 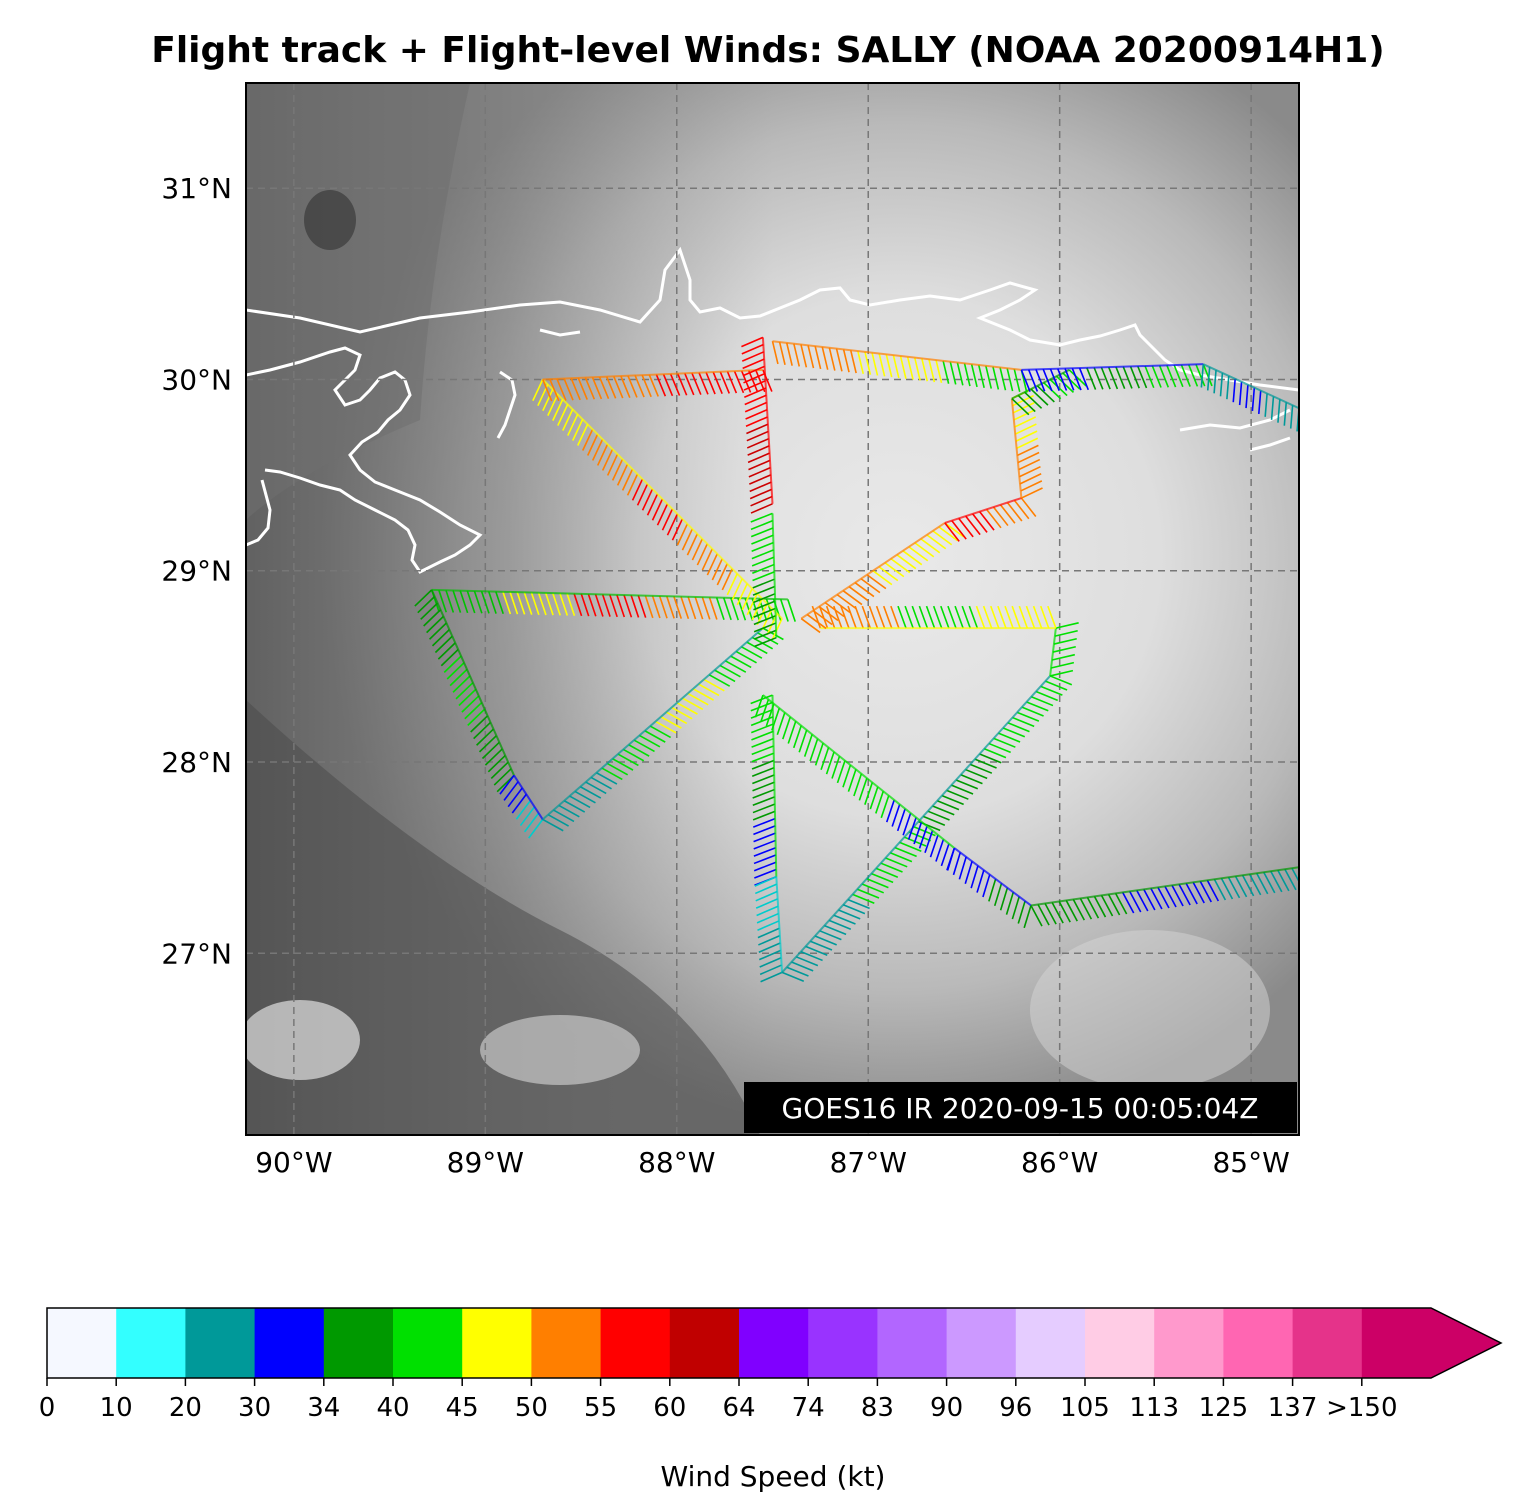 What do you see at coordinates (653, 724) in the screenshot?
I see `track-line` at bounding box center [653, 724].